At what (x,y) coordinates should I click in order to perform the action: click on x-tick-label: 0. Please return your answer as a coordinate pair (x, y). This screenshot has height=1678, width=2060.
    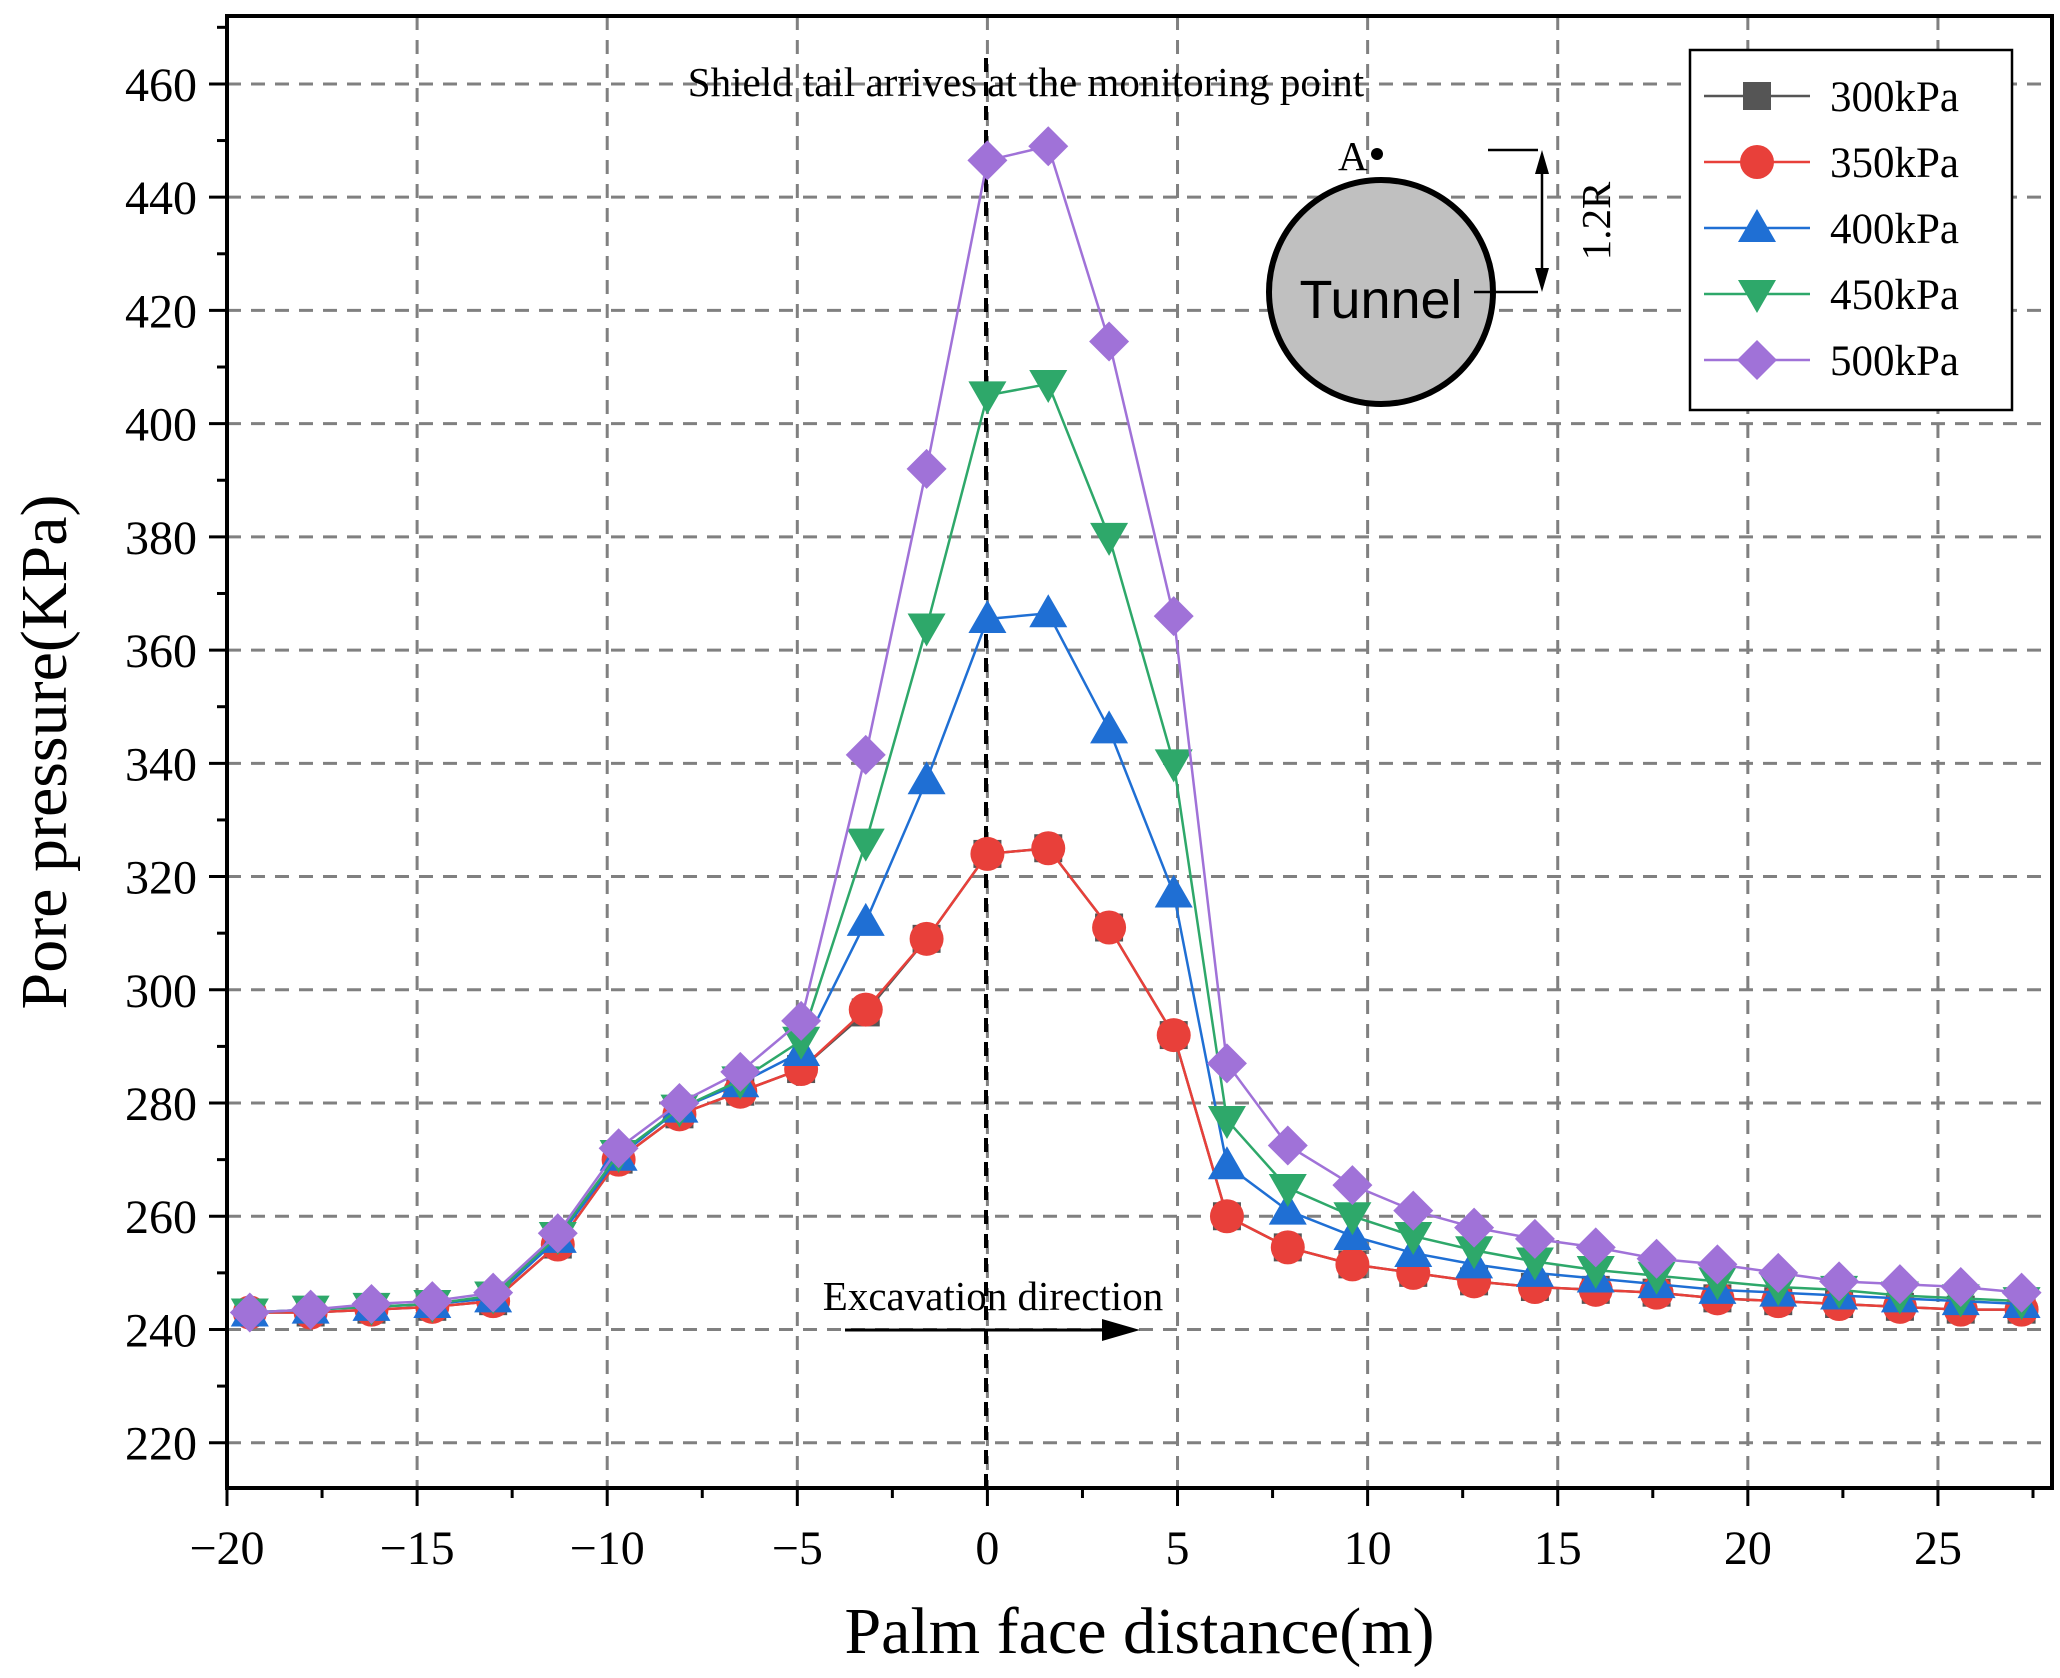
    Looking at the image, I should click on (987, 1548).